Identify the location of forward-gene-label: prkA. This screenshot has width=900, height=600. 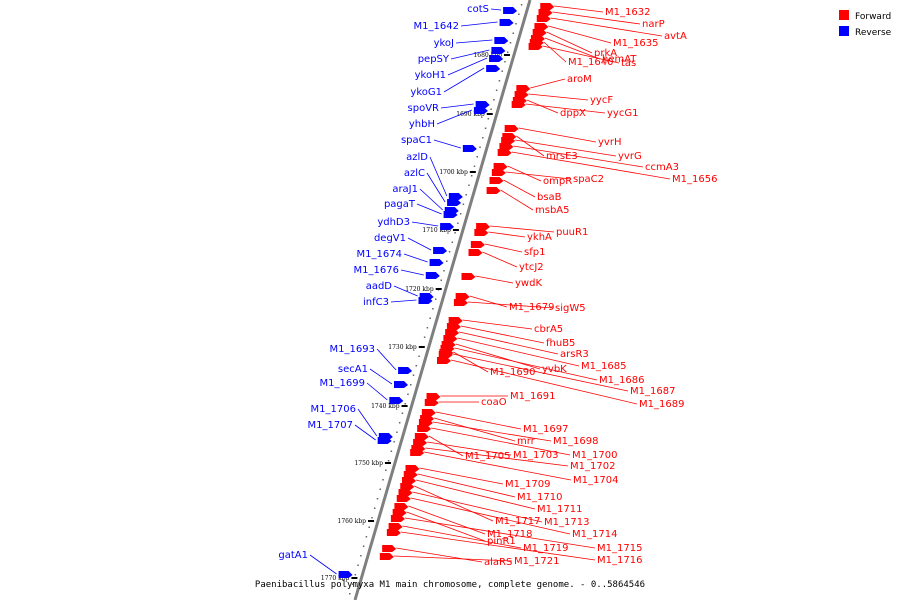
(605, 53).